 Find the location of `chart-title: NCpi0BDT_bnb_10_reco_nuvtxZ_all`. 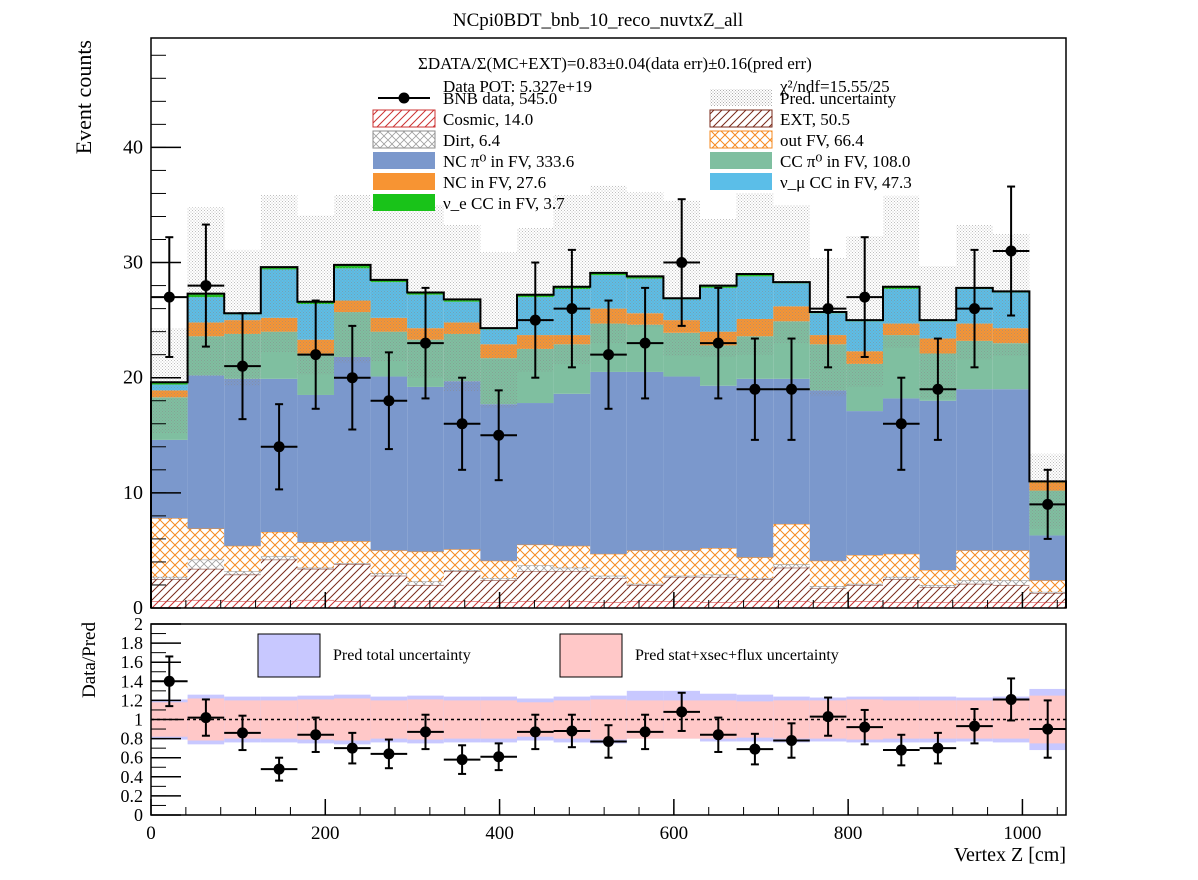

chart-title: NCpi0BDT_bnb_10_reco_nuvtxZ_all is located at coordinates (598, 20).